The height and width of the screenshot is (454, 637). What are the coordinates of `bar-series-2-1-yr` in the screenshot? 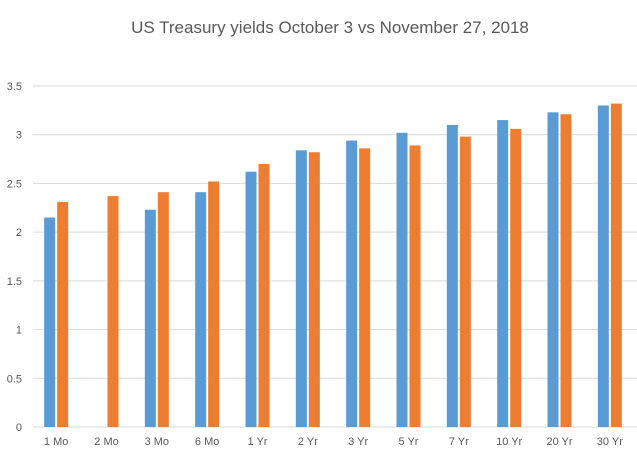 It's located at (264, 295).